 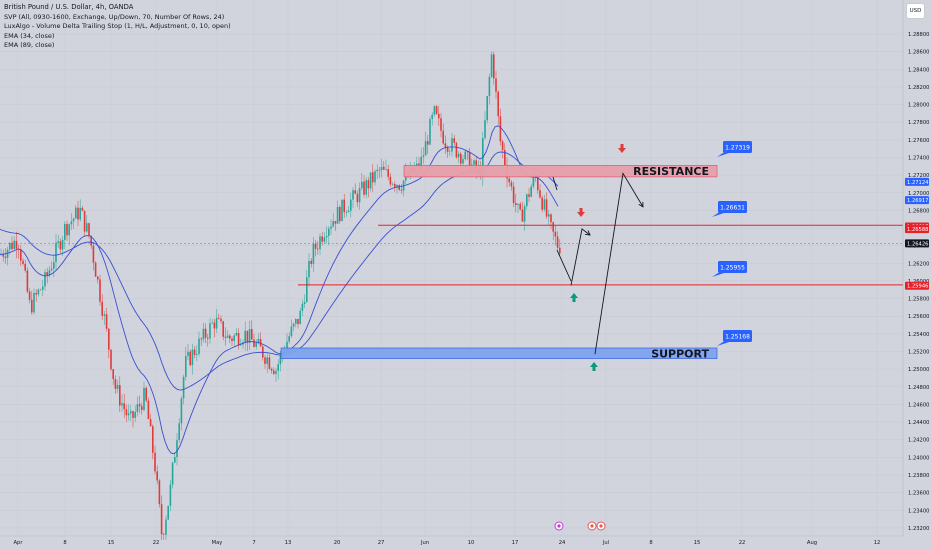 I want to click on price-tick-label: 1.27600, so click(x=918, y=141).